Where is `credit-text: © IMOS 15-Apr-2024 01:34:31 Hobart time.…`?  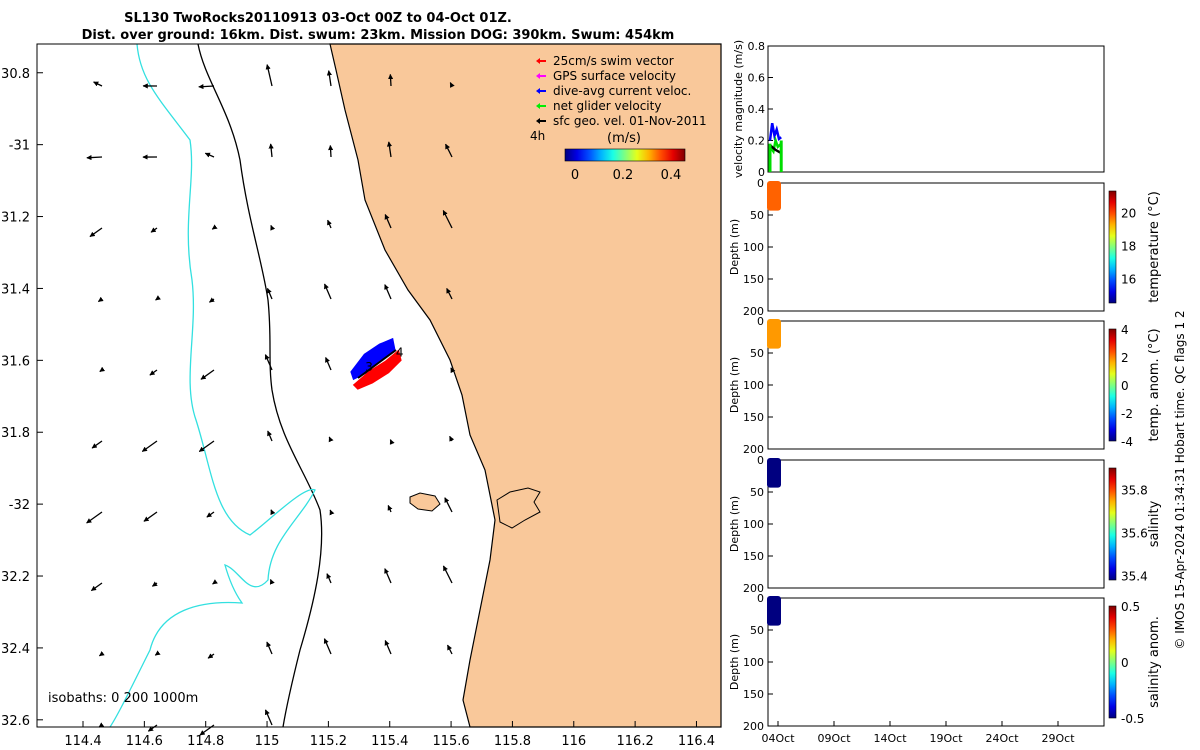 credit-text: © IMOS 15-Apr-2024 01:34:31 Hobart time.… is located at coordinates (1180, 479).